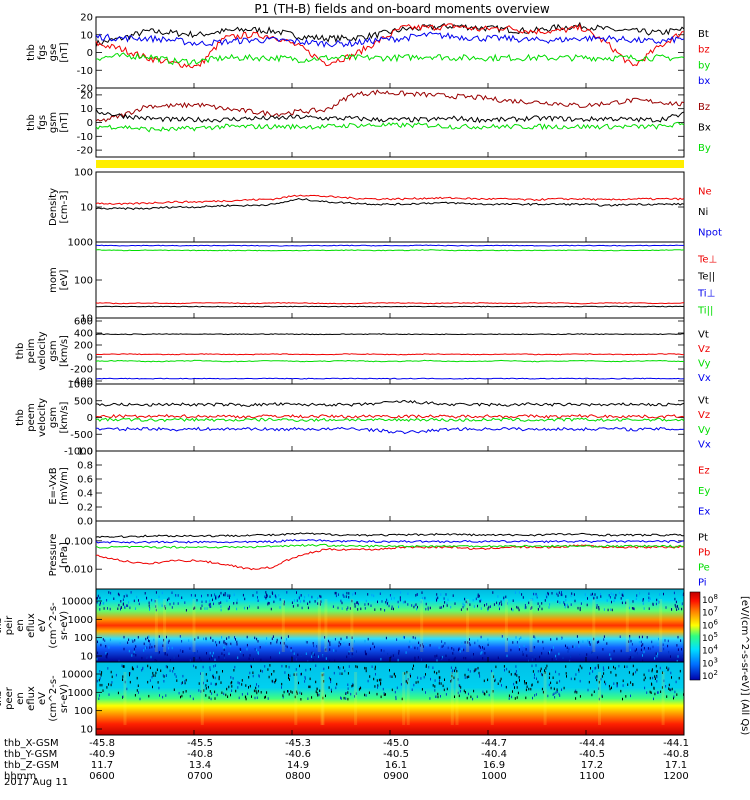  Describe the element at coordinates (85, 494) in the screenshot. I see `efield-ytick-label: 0.4` at that location.